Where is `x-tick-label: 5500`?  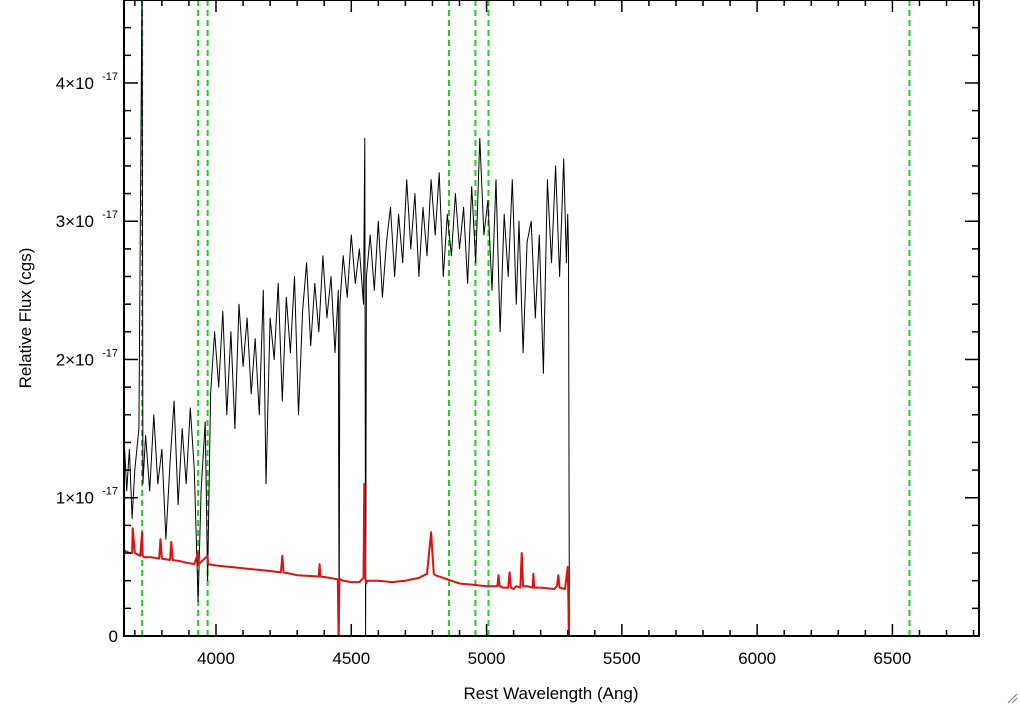 x-tick-label: 5500 is located at coordinates (622, 658).